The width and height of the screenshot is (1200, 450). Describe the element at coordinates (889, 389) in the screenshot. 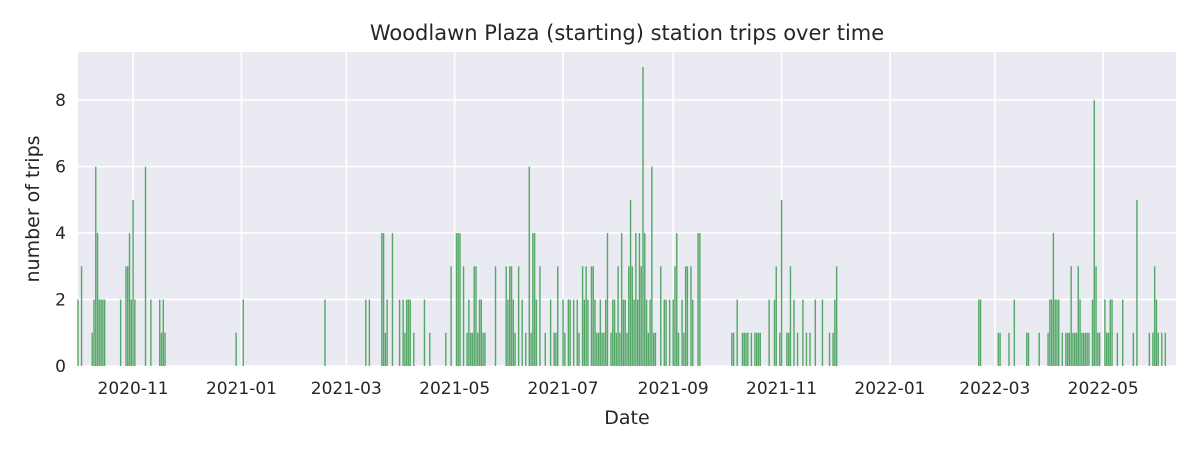

I see `x-tick-label: 2022-01` at that location.